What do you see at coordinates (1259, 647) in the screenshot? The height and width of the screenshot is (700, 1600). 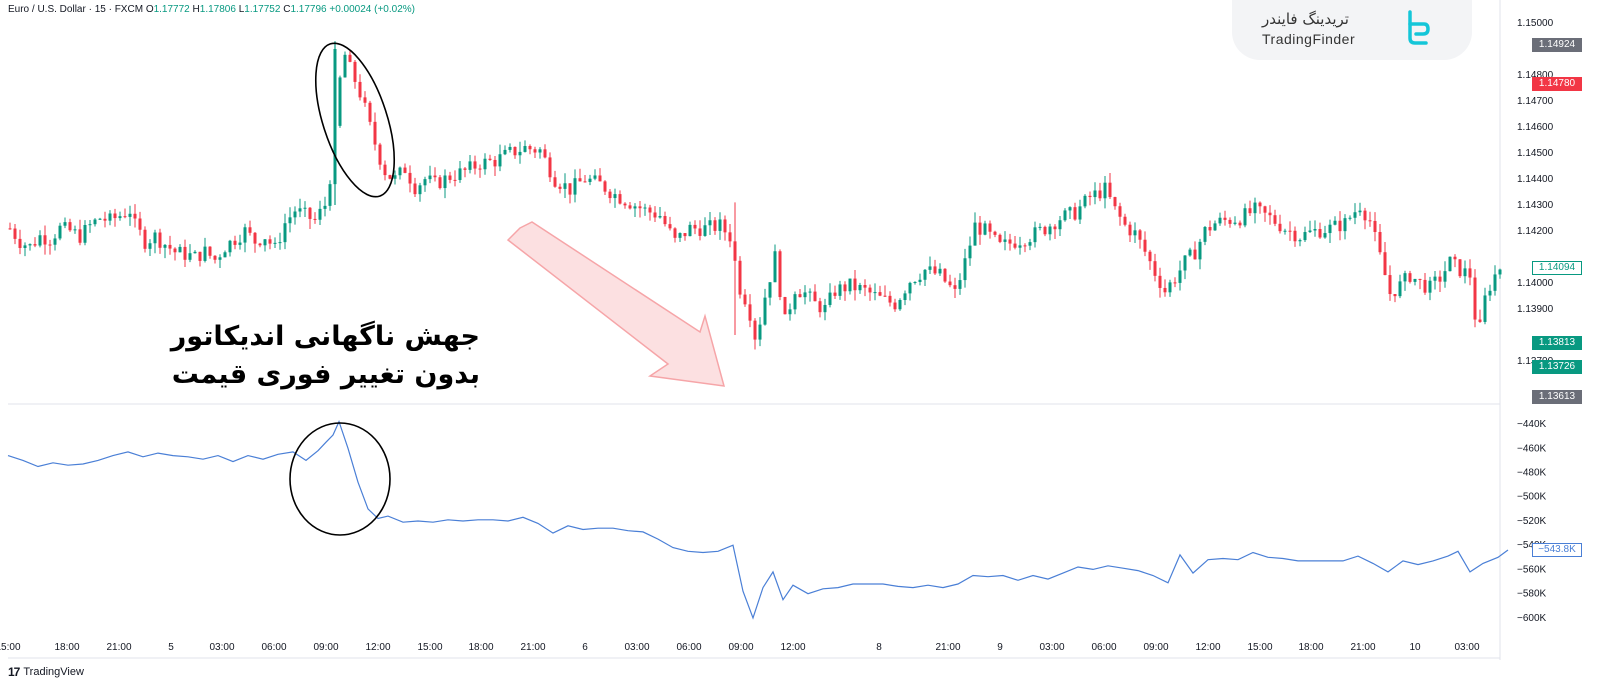 I see `time-tick-label: 15:00` at bounding box center [1259, 647].